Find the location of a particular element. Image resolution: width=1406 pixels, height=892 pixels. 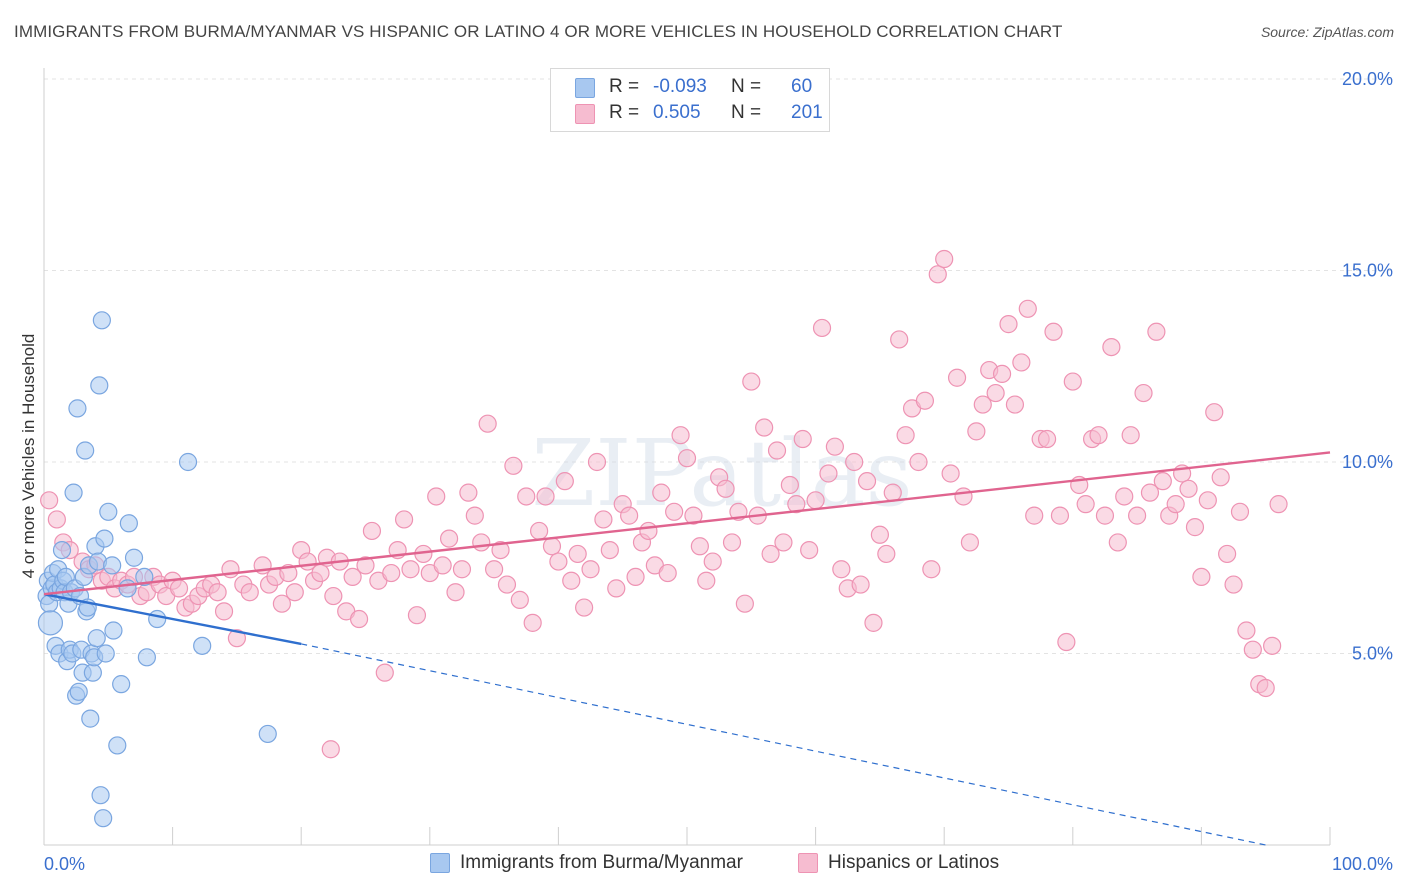

legend-r-label: R = is located at coordinates (624, 86).